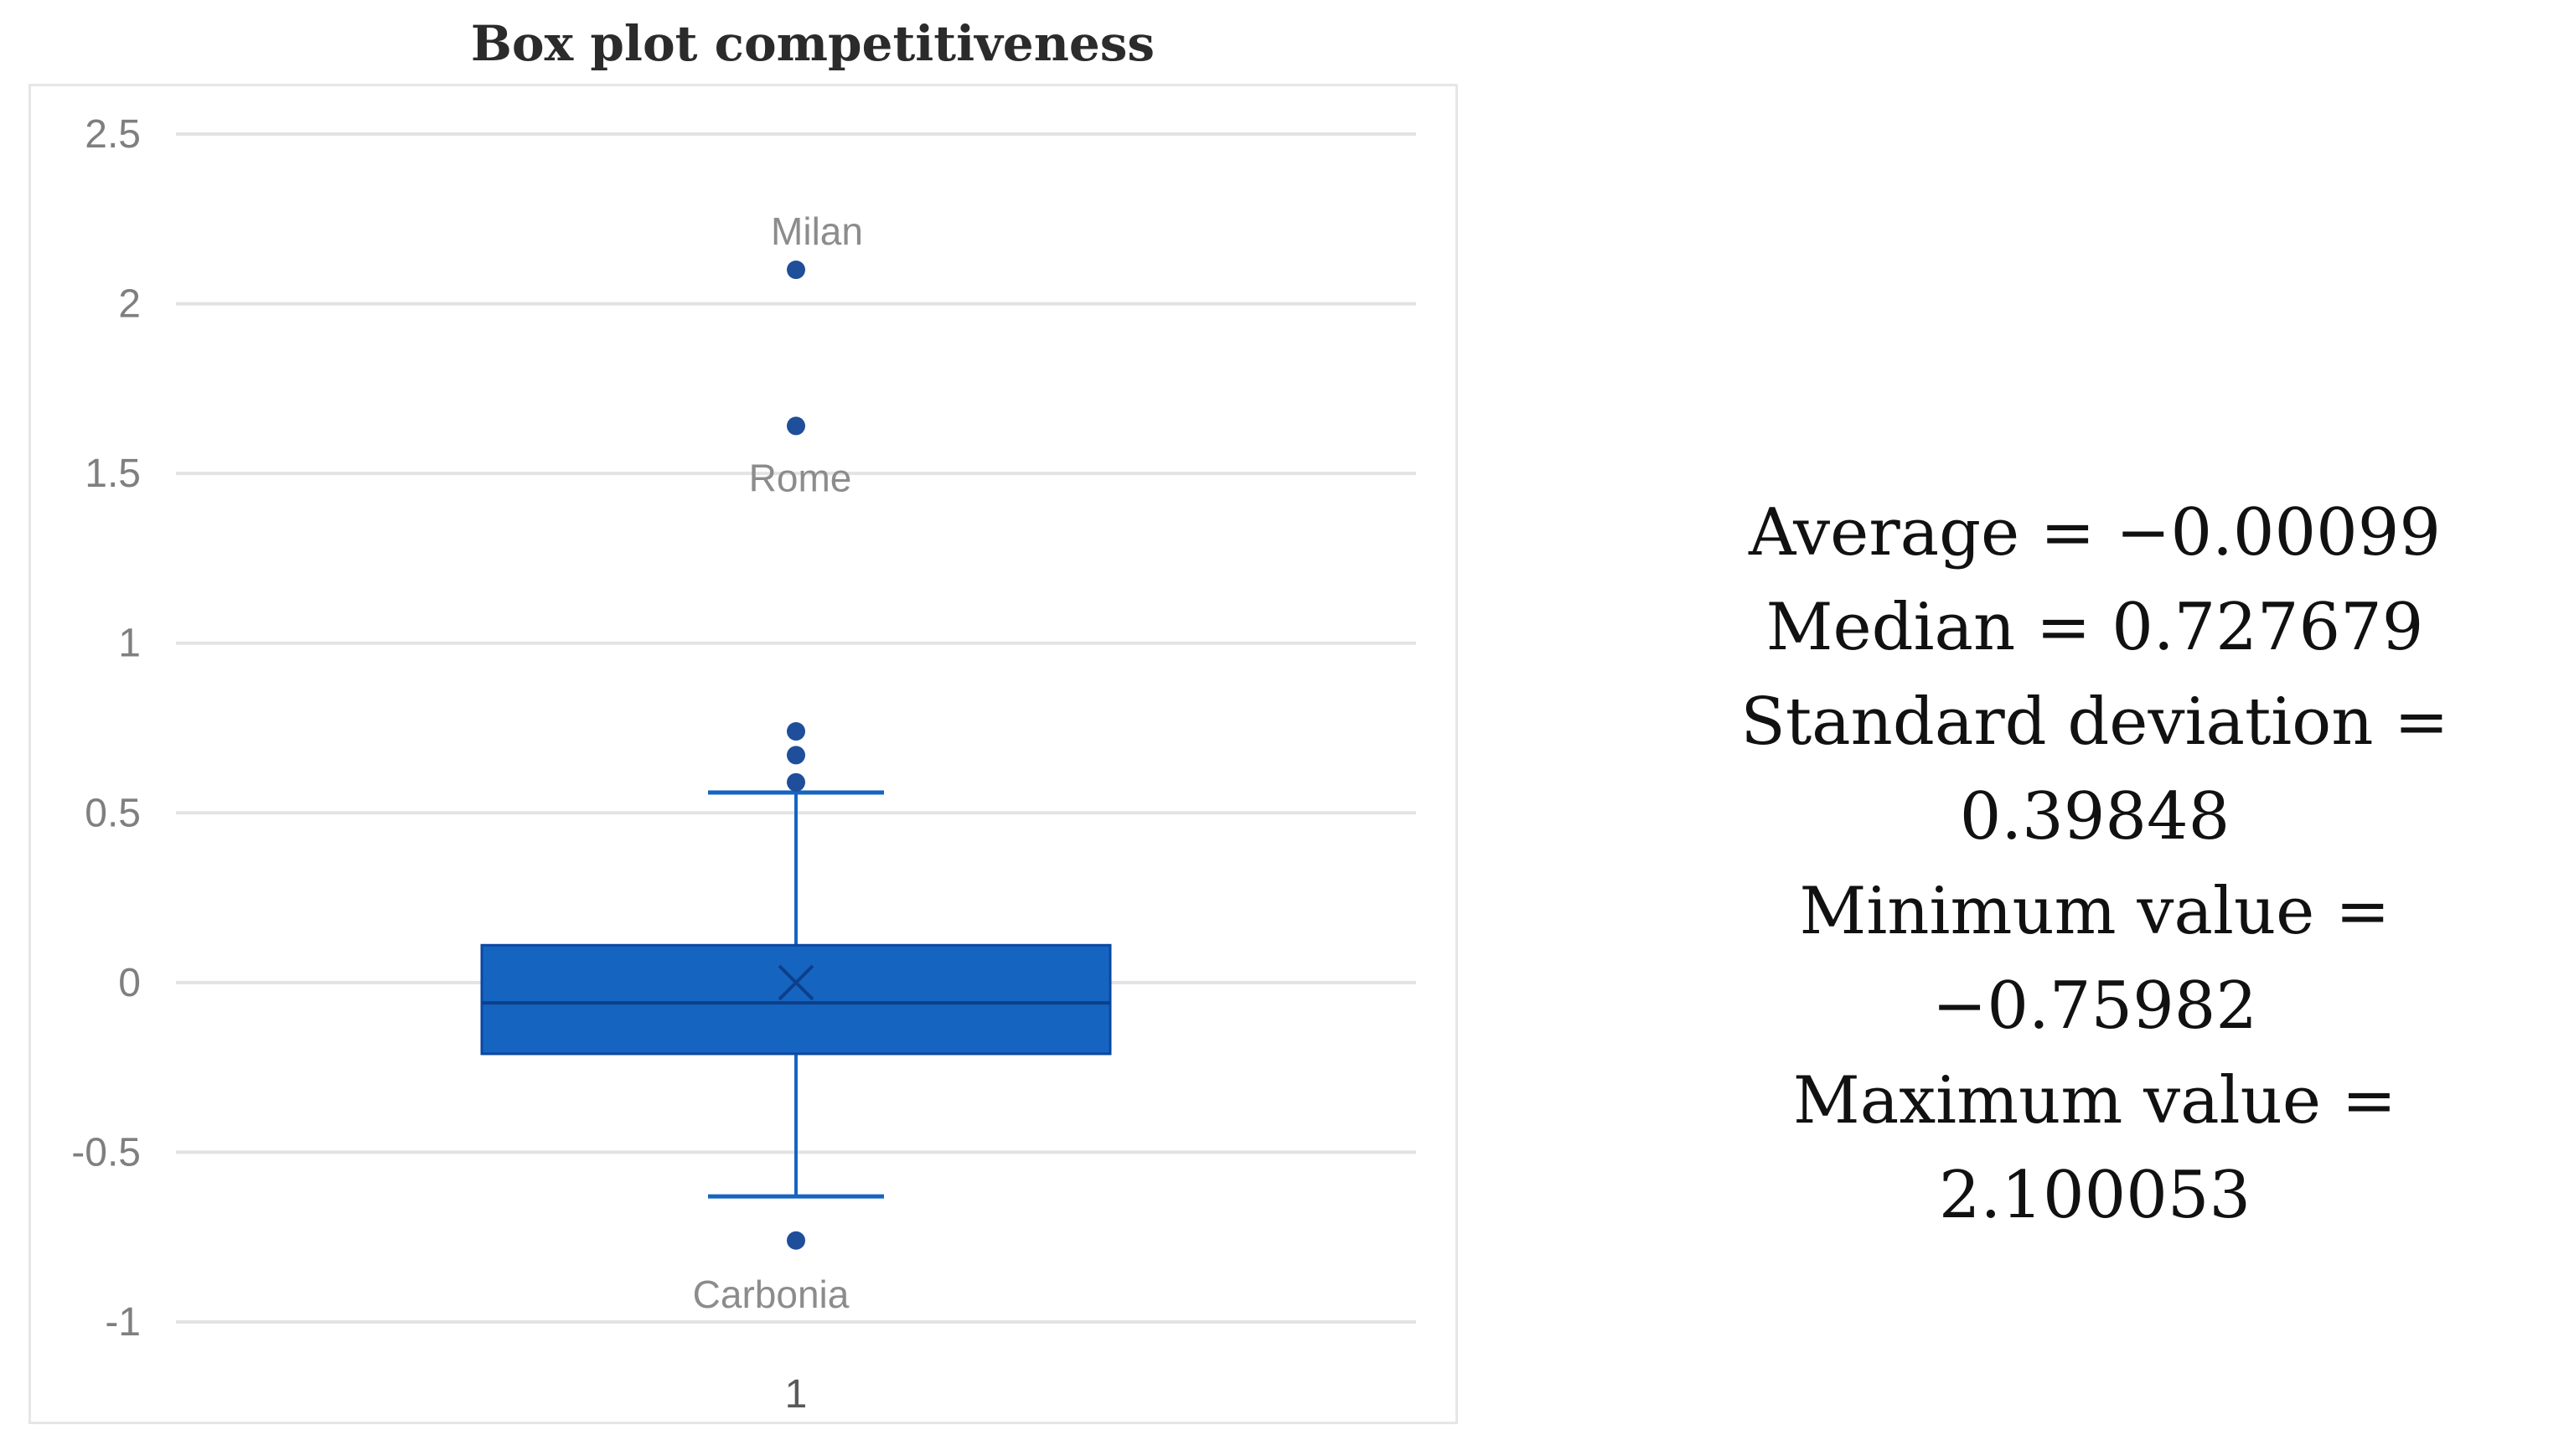 This screenshot has width=2569, height=1456. Describe the element at coordinates (123, 1322) in the screenshot. I see `y-tick-label: -1` at that location.